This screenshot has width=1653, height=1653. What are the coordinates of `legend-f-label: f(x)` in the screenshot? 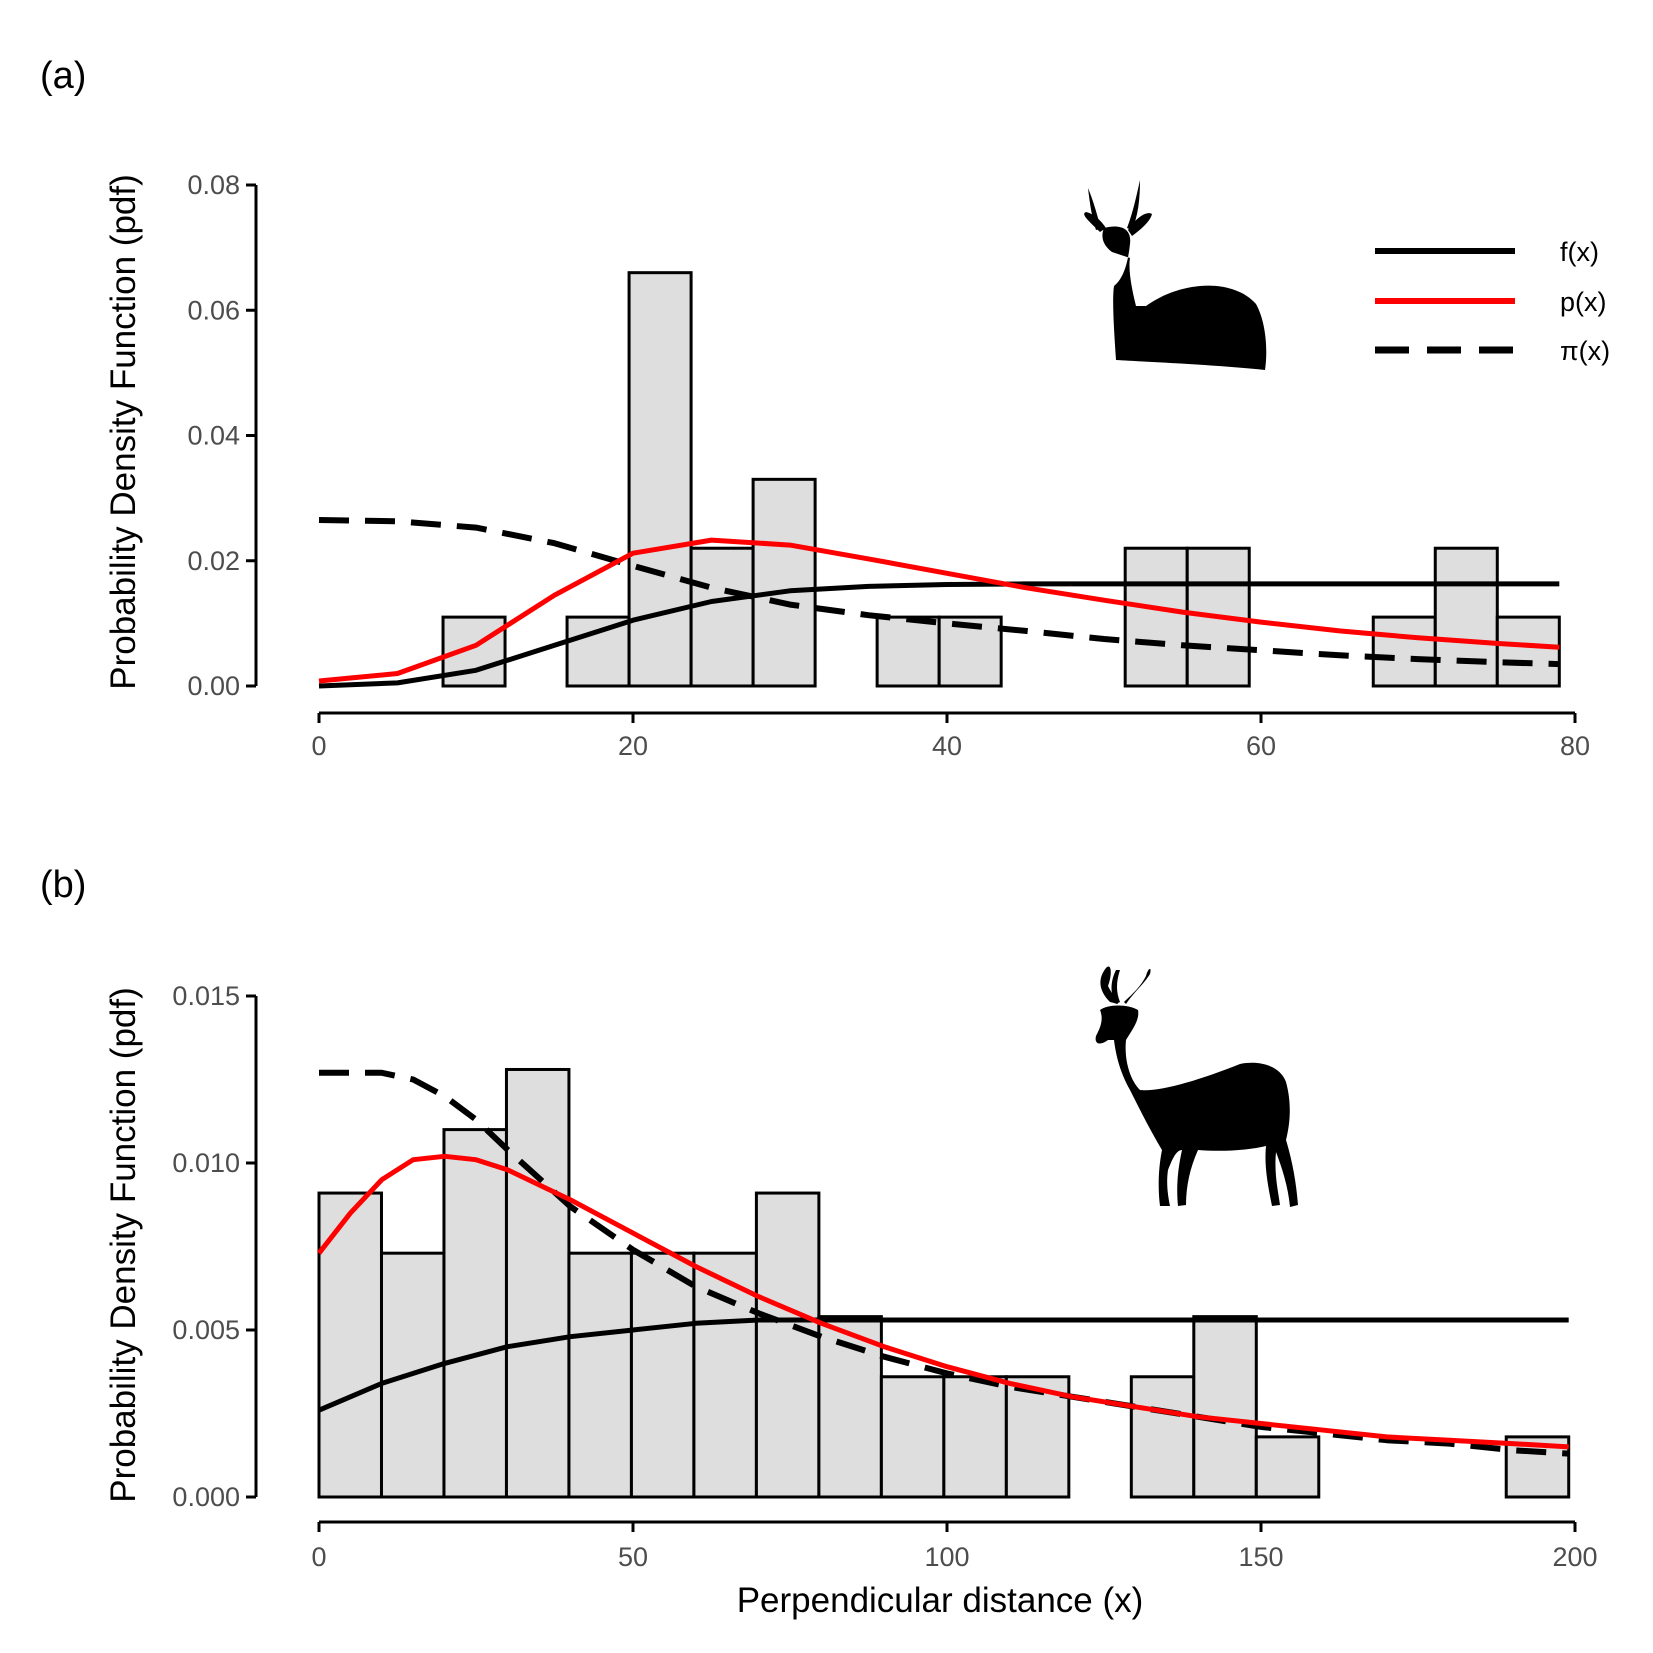 It's located at (1579, 252).